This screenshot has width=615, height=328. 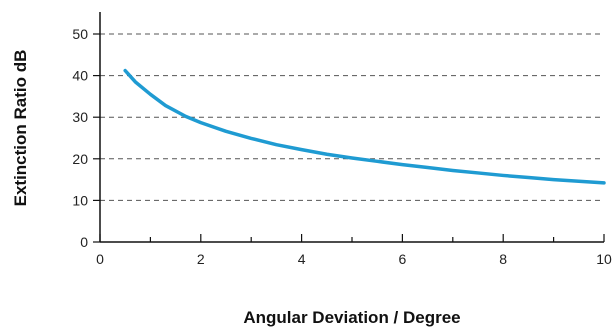 What do you see at coordinates (403, 259) in the screenshot?
I see `x-tick-label-6: 6` at bounding box center [403, 259].